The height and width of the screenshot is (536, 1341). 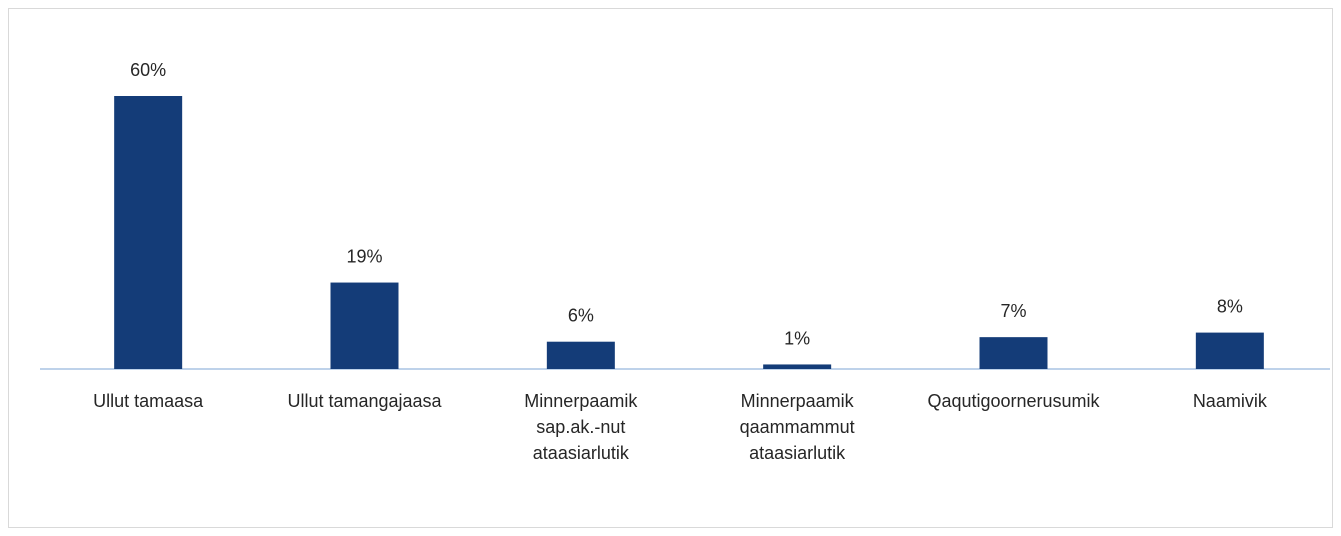 I want to click on value-label: 6%, so click(x=581, y=316).